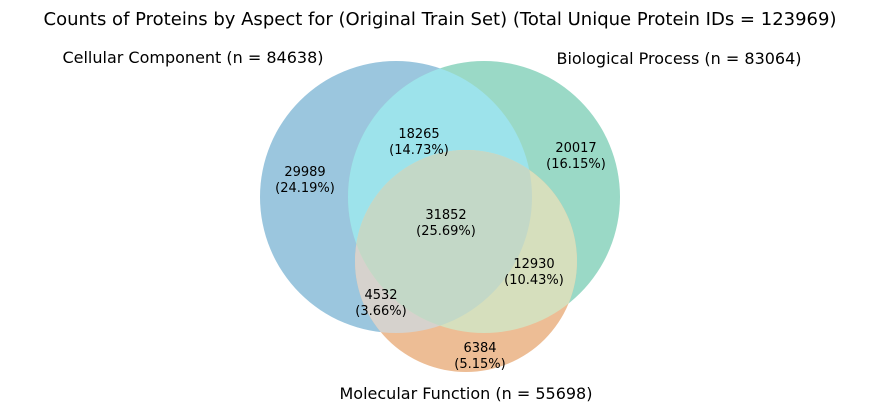  Describe the element at coordinates (575, 148) in the screenshot. I see `region-count: 20017` at that location.